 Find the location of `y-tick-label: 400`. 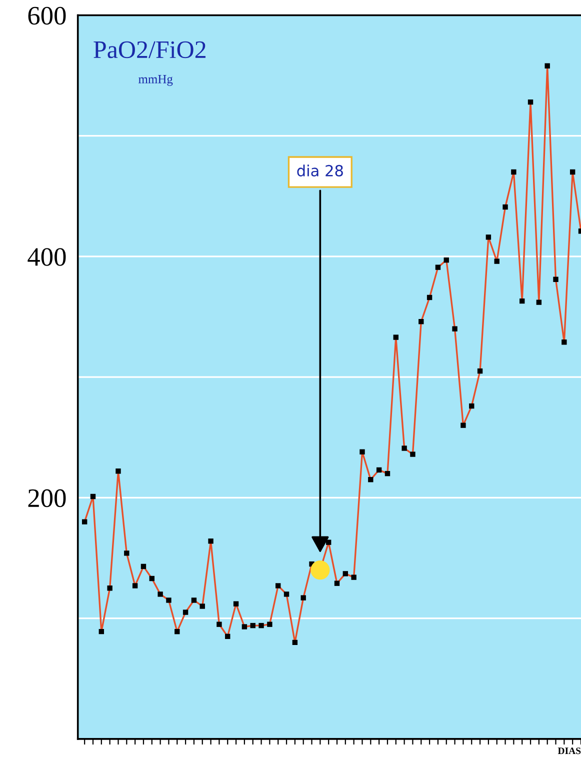

y-tick-label: 400 is located at coordinates (47, 257).